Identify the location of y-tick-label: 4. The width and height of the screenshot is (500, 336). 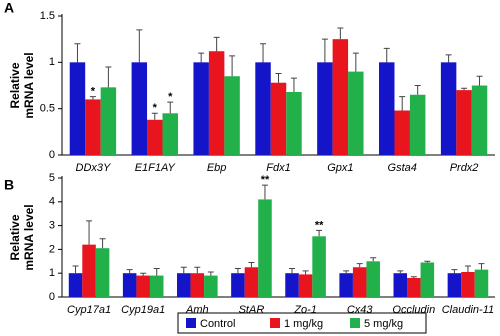
(52, 202).